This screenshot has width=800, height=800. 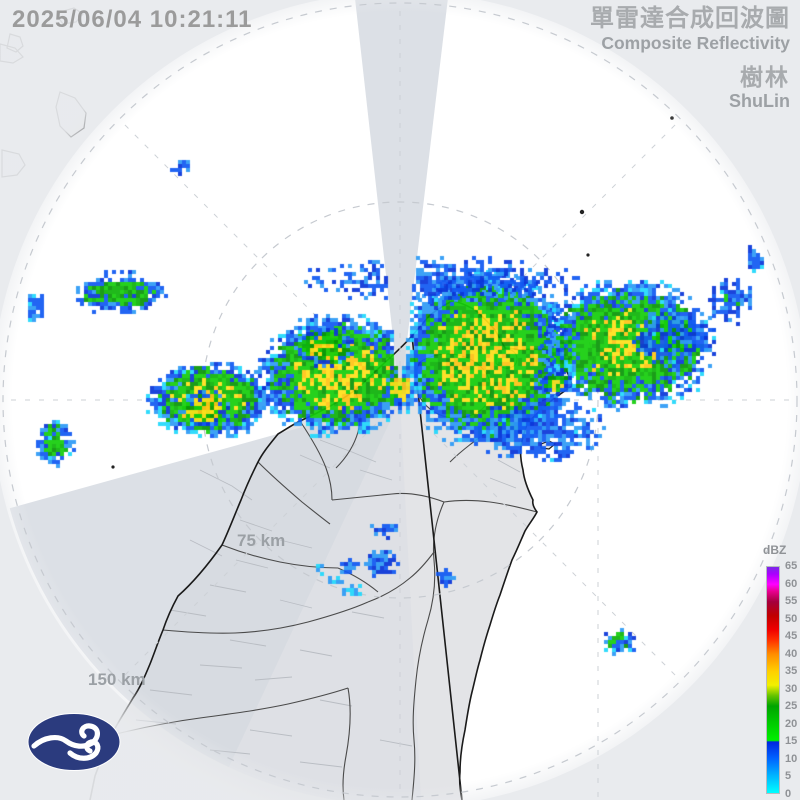 I want to click on ring-label-75km: 75 km, so click(x=261, y=540).